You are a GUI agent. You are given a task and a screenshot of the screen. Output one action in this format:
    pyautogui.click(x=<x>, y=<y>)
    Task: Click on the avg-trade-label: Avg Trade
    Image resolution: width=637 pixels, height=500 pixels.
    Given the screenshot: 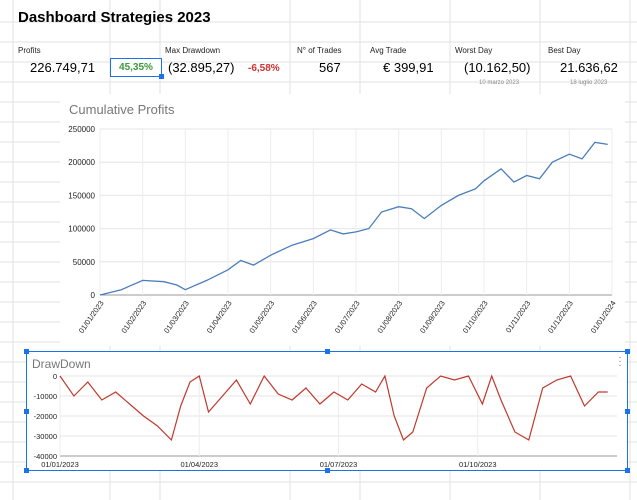 What is the action you would take?
    pyautogui.click(x=388, y=50)
    